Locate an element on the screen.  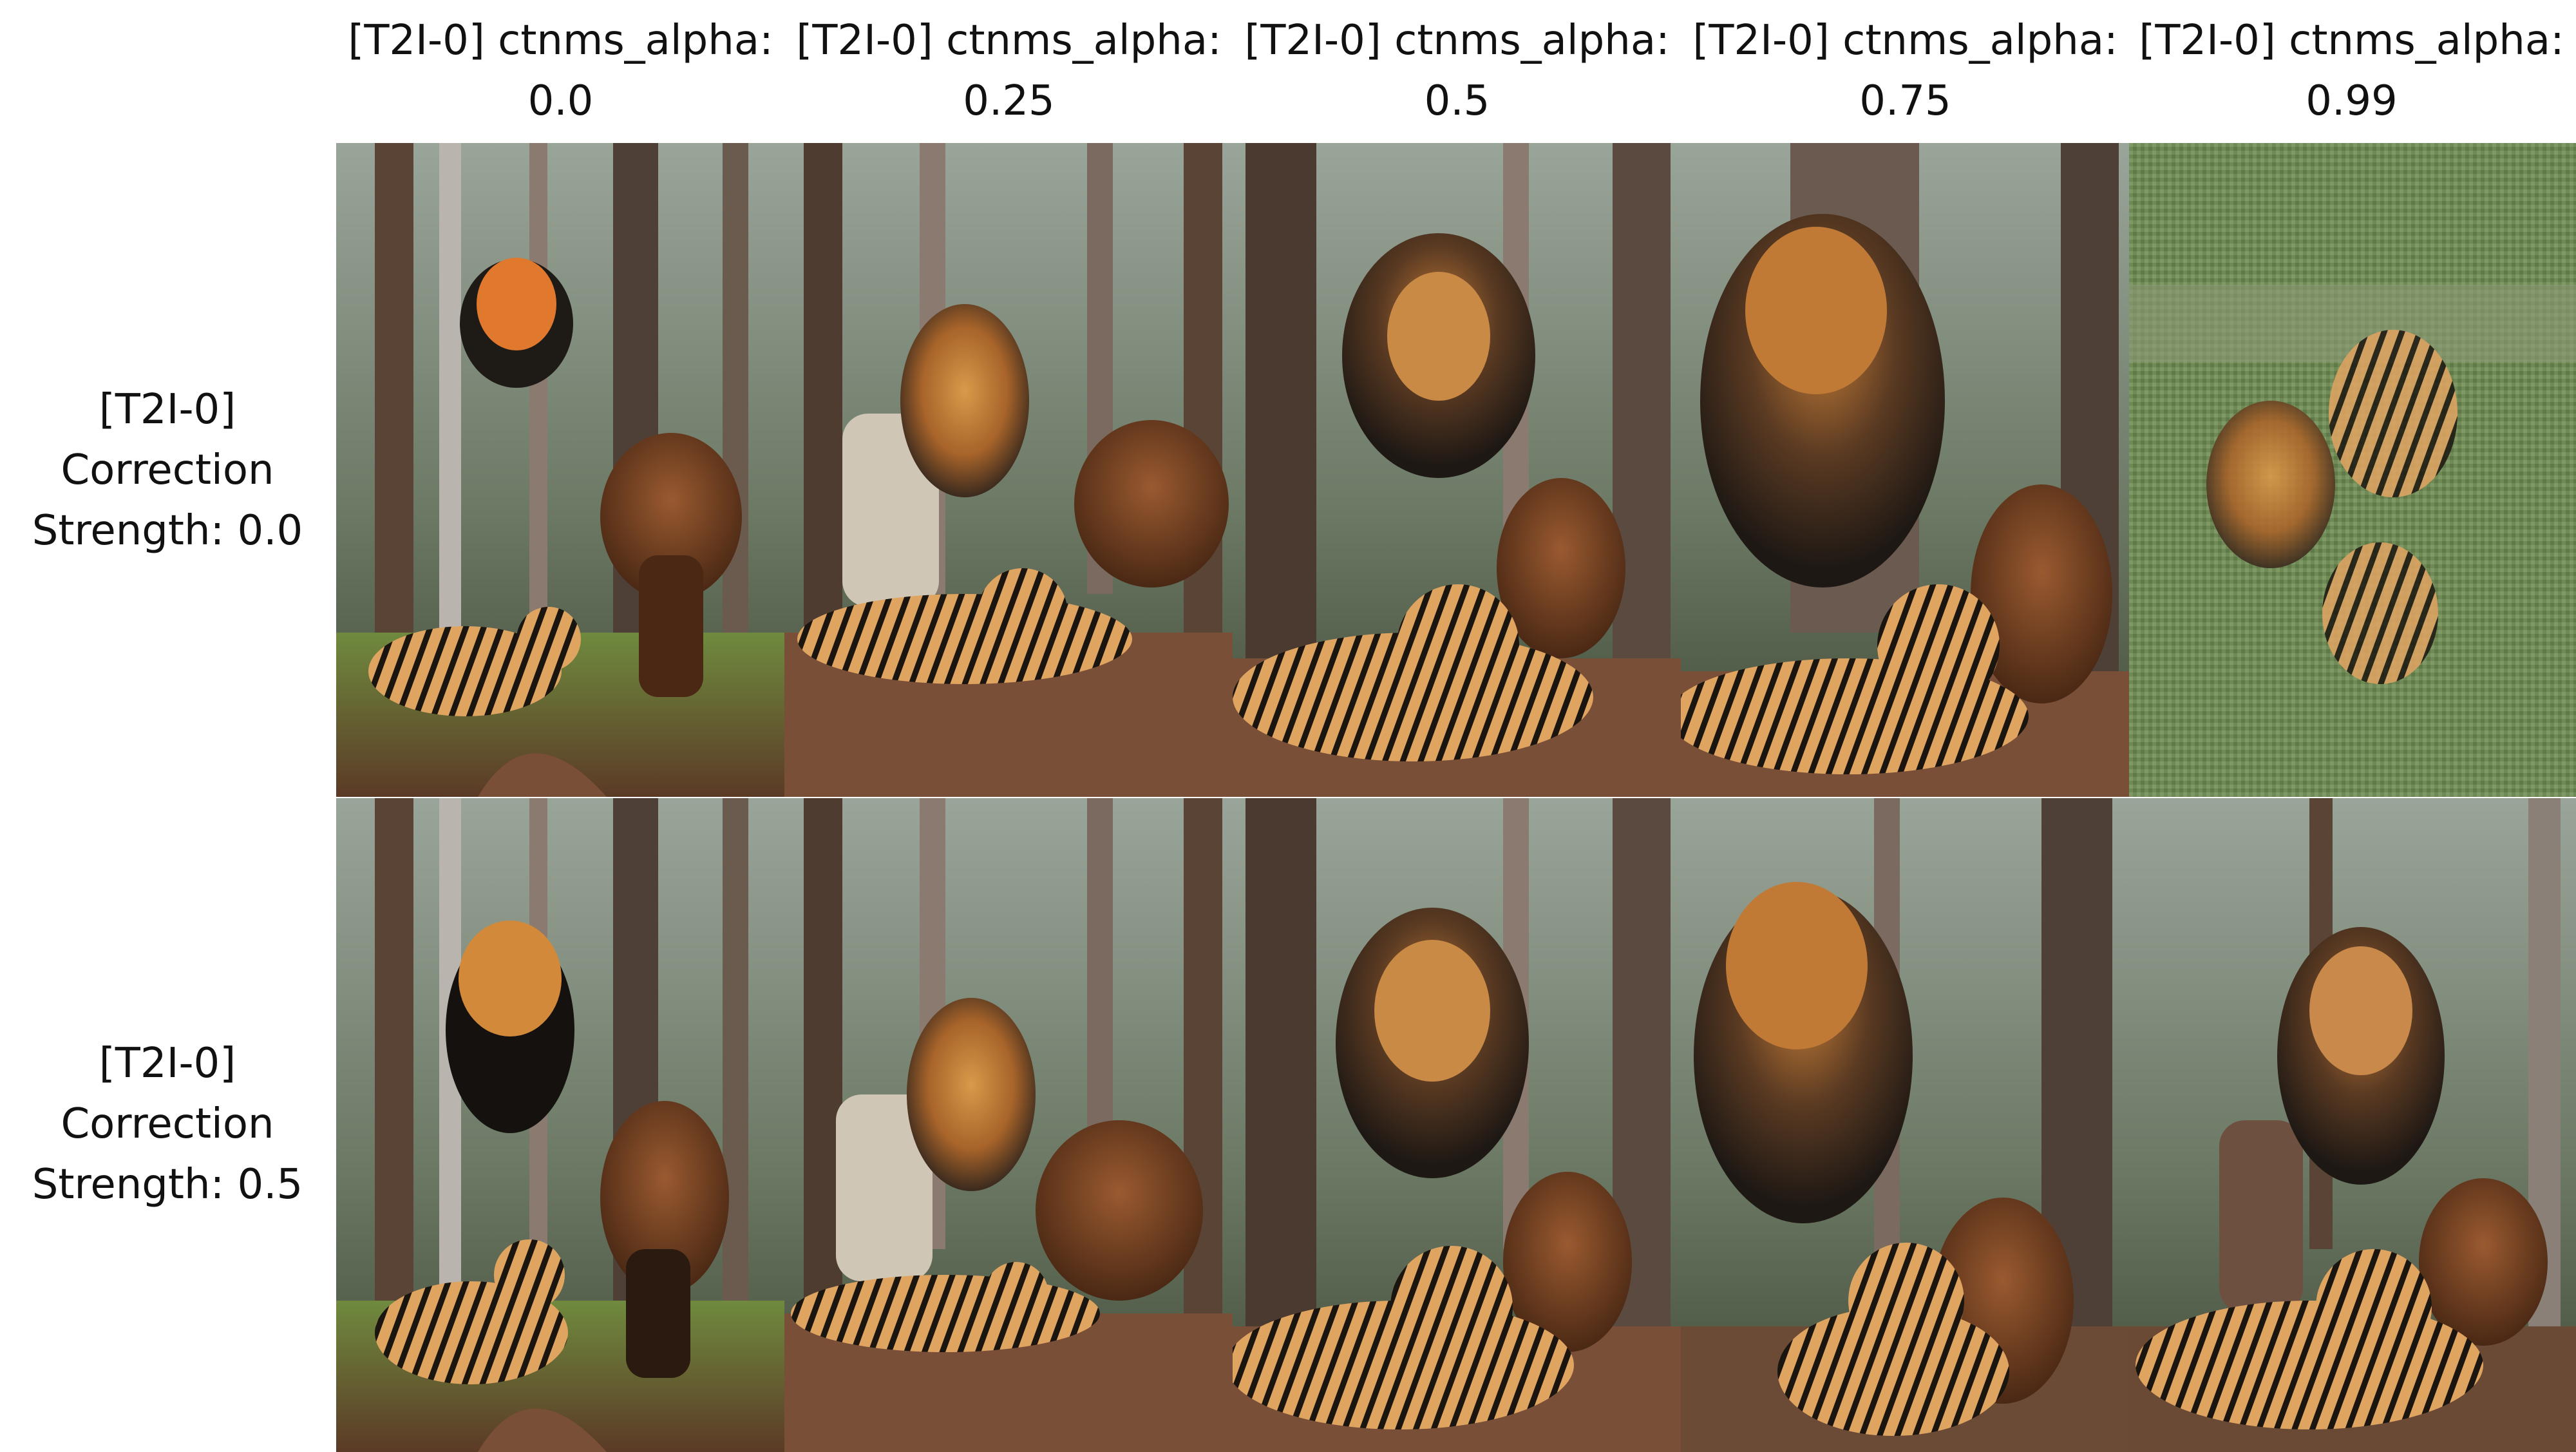
generated-image-r1-c5 is located at coordinates (2353, 470).